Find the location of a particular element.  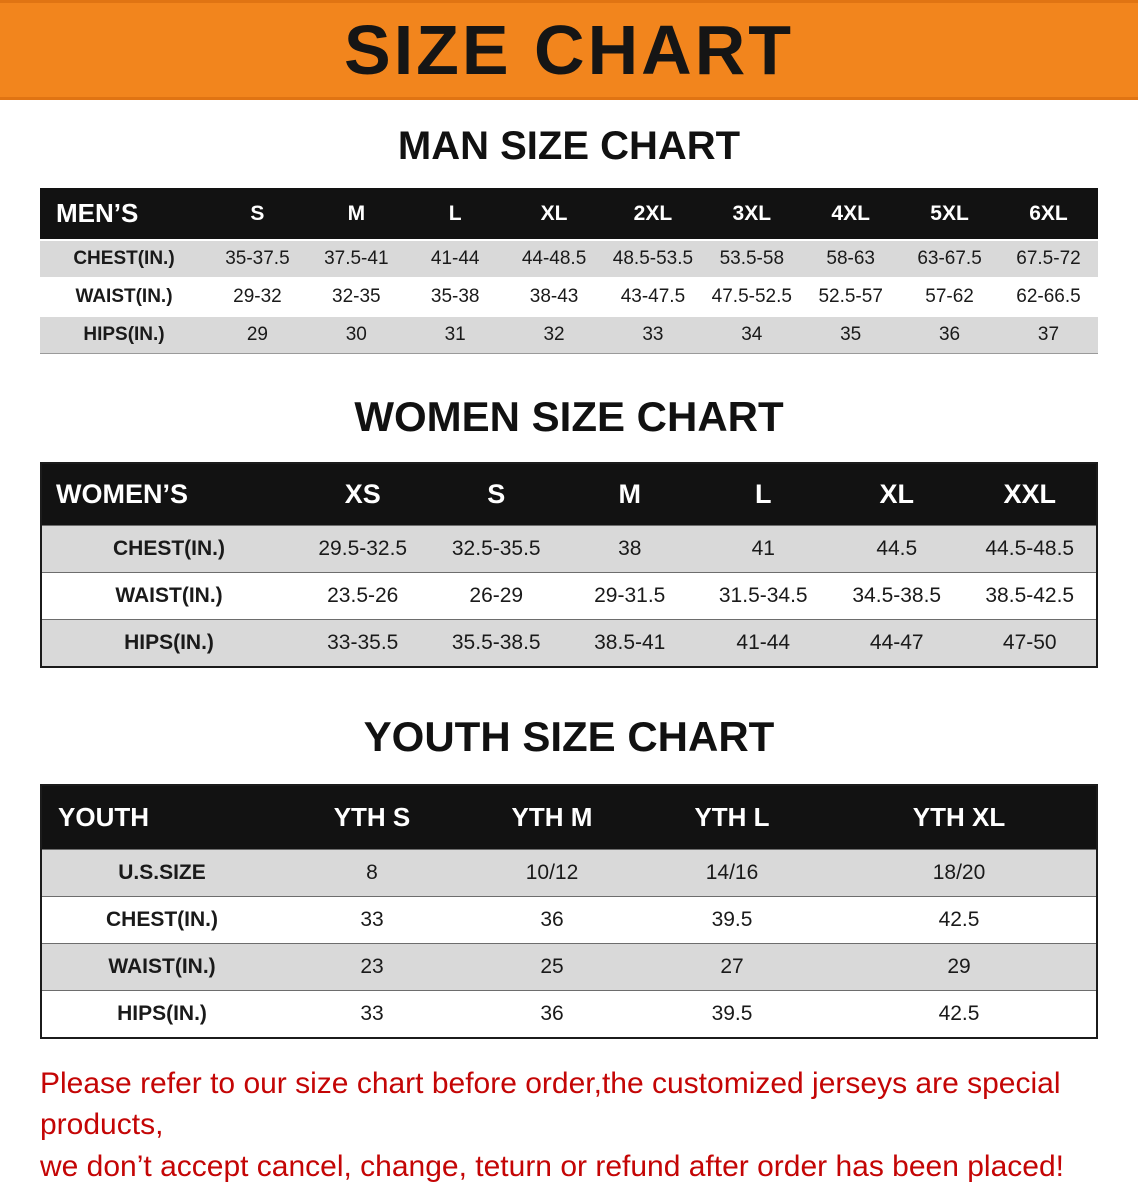

youth-section-heading: YOUTH SIZE CHART is located at coordinates (569, 736).